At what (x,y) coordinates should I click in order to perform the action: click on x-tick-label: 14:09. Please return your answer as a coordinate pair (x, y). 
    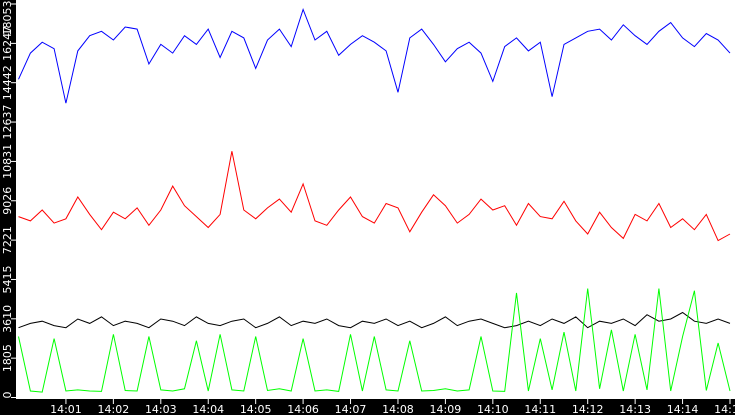
    Looking at the image, I should click on (446, 409).